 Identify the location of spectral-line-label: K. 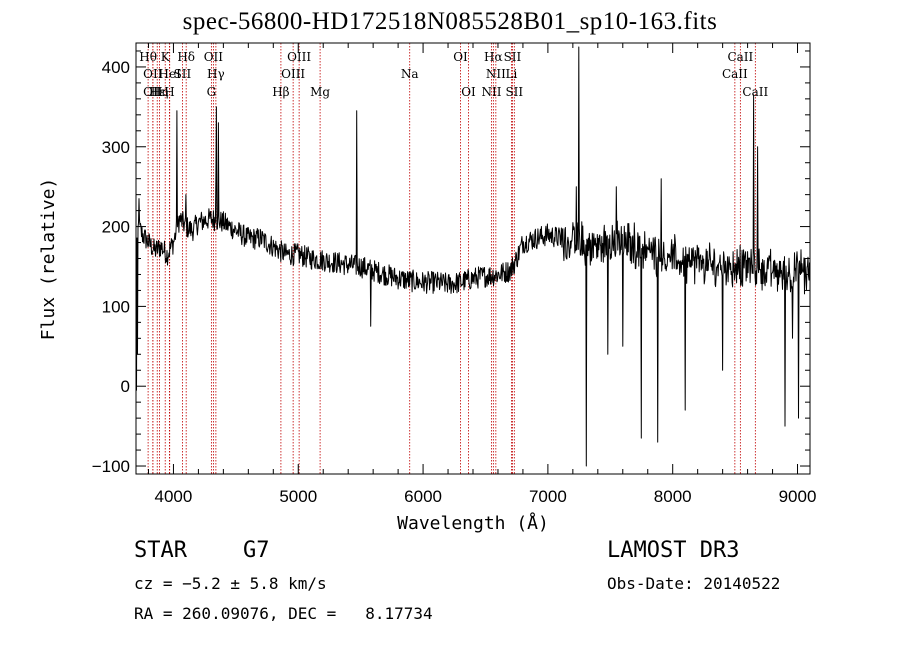
(166, 57).